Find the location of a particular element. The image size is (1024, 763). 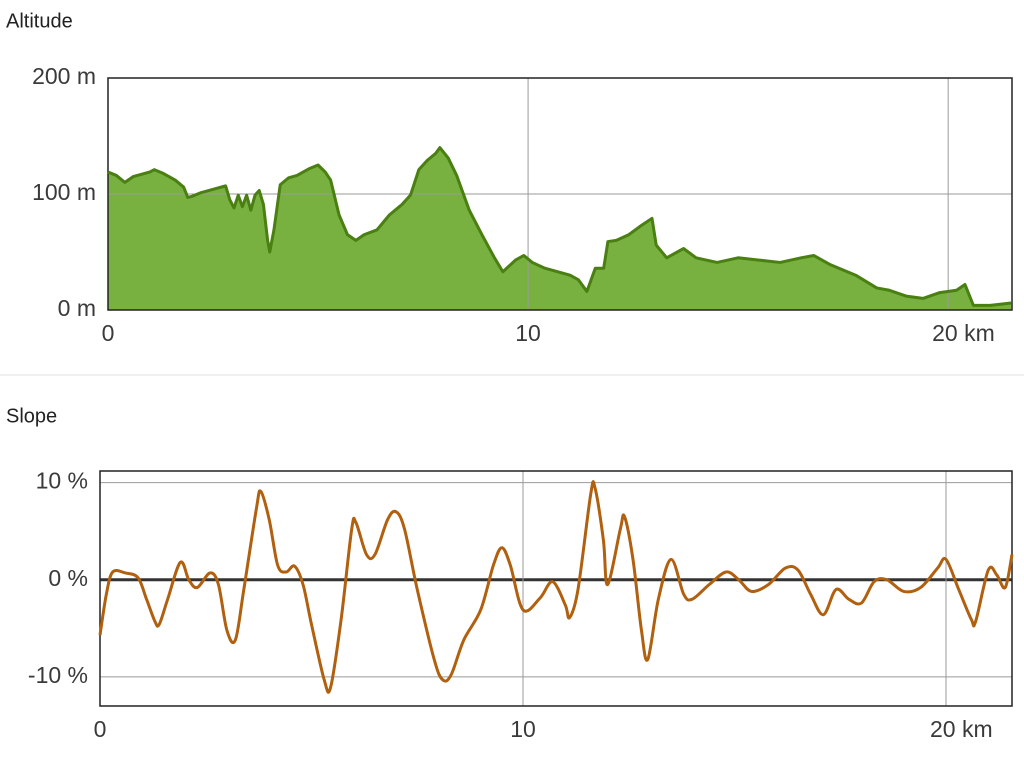

chart-title: Altitude is located at coordinates (39, 21).